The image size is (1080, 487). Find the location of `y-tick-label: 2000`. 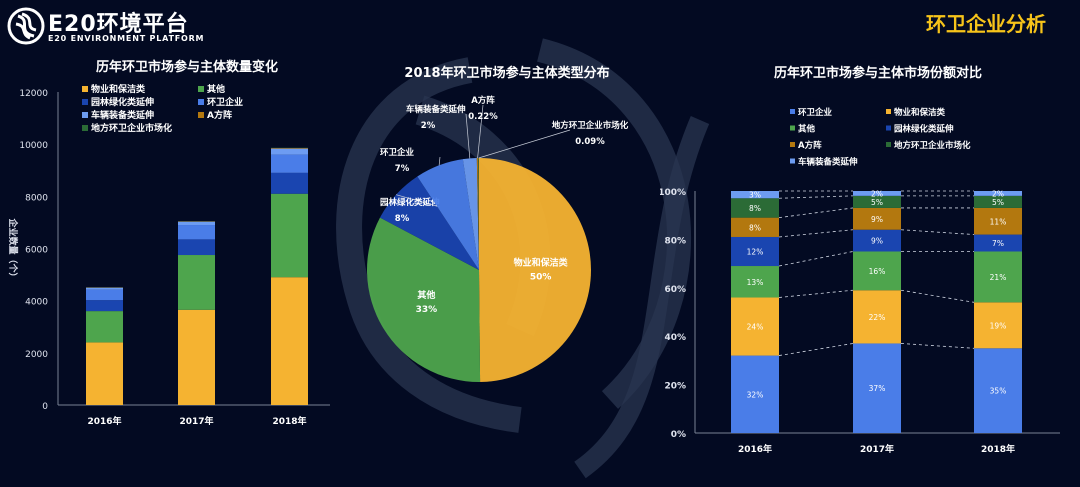

y-tick-label: 2000 is located at coordinates (36, 355).